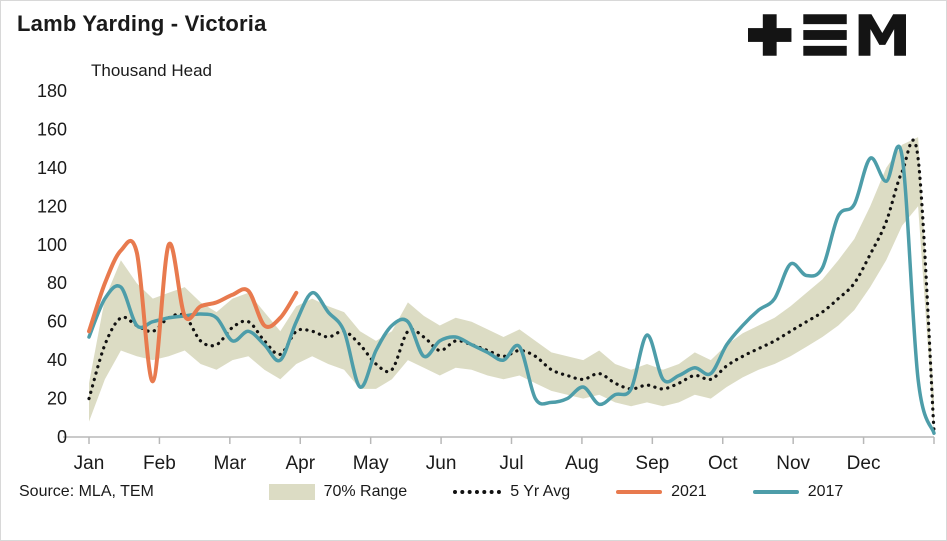 This screenshot has height=541, width=947. I want to click on axis-unit-label: Thousand Head, so click(151, 70).